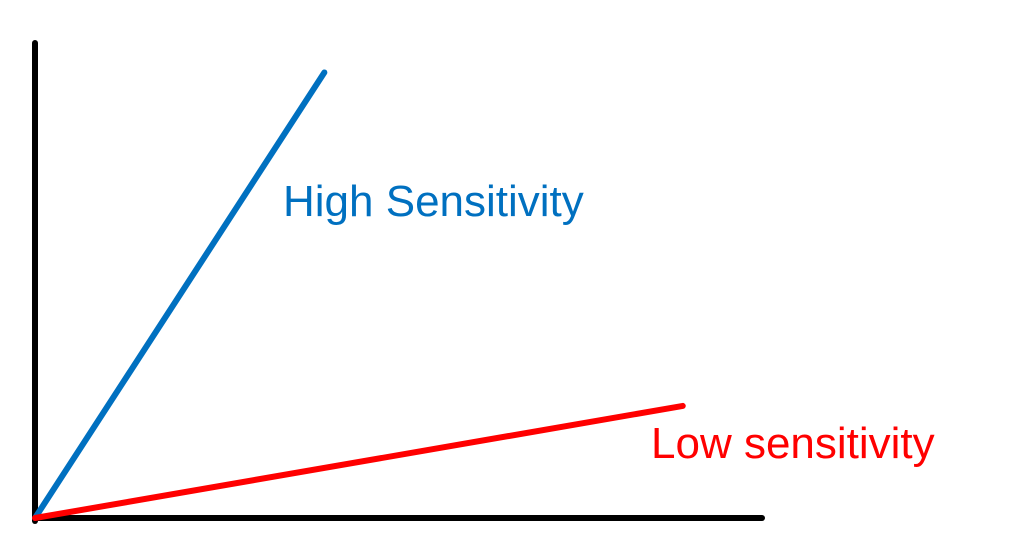 The height and width of the screenshot is (556, 1012). What do you see at coordinates (433, 201) in the screenshot?
I see `high-sensitivity-label: High Sensitivity` at bounding box center [433, 201].